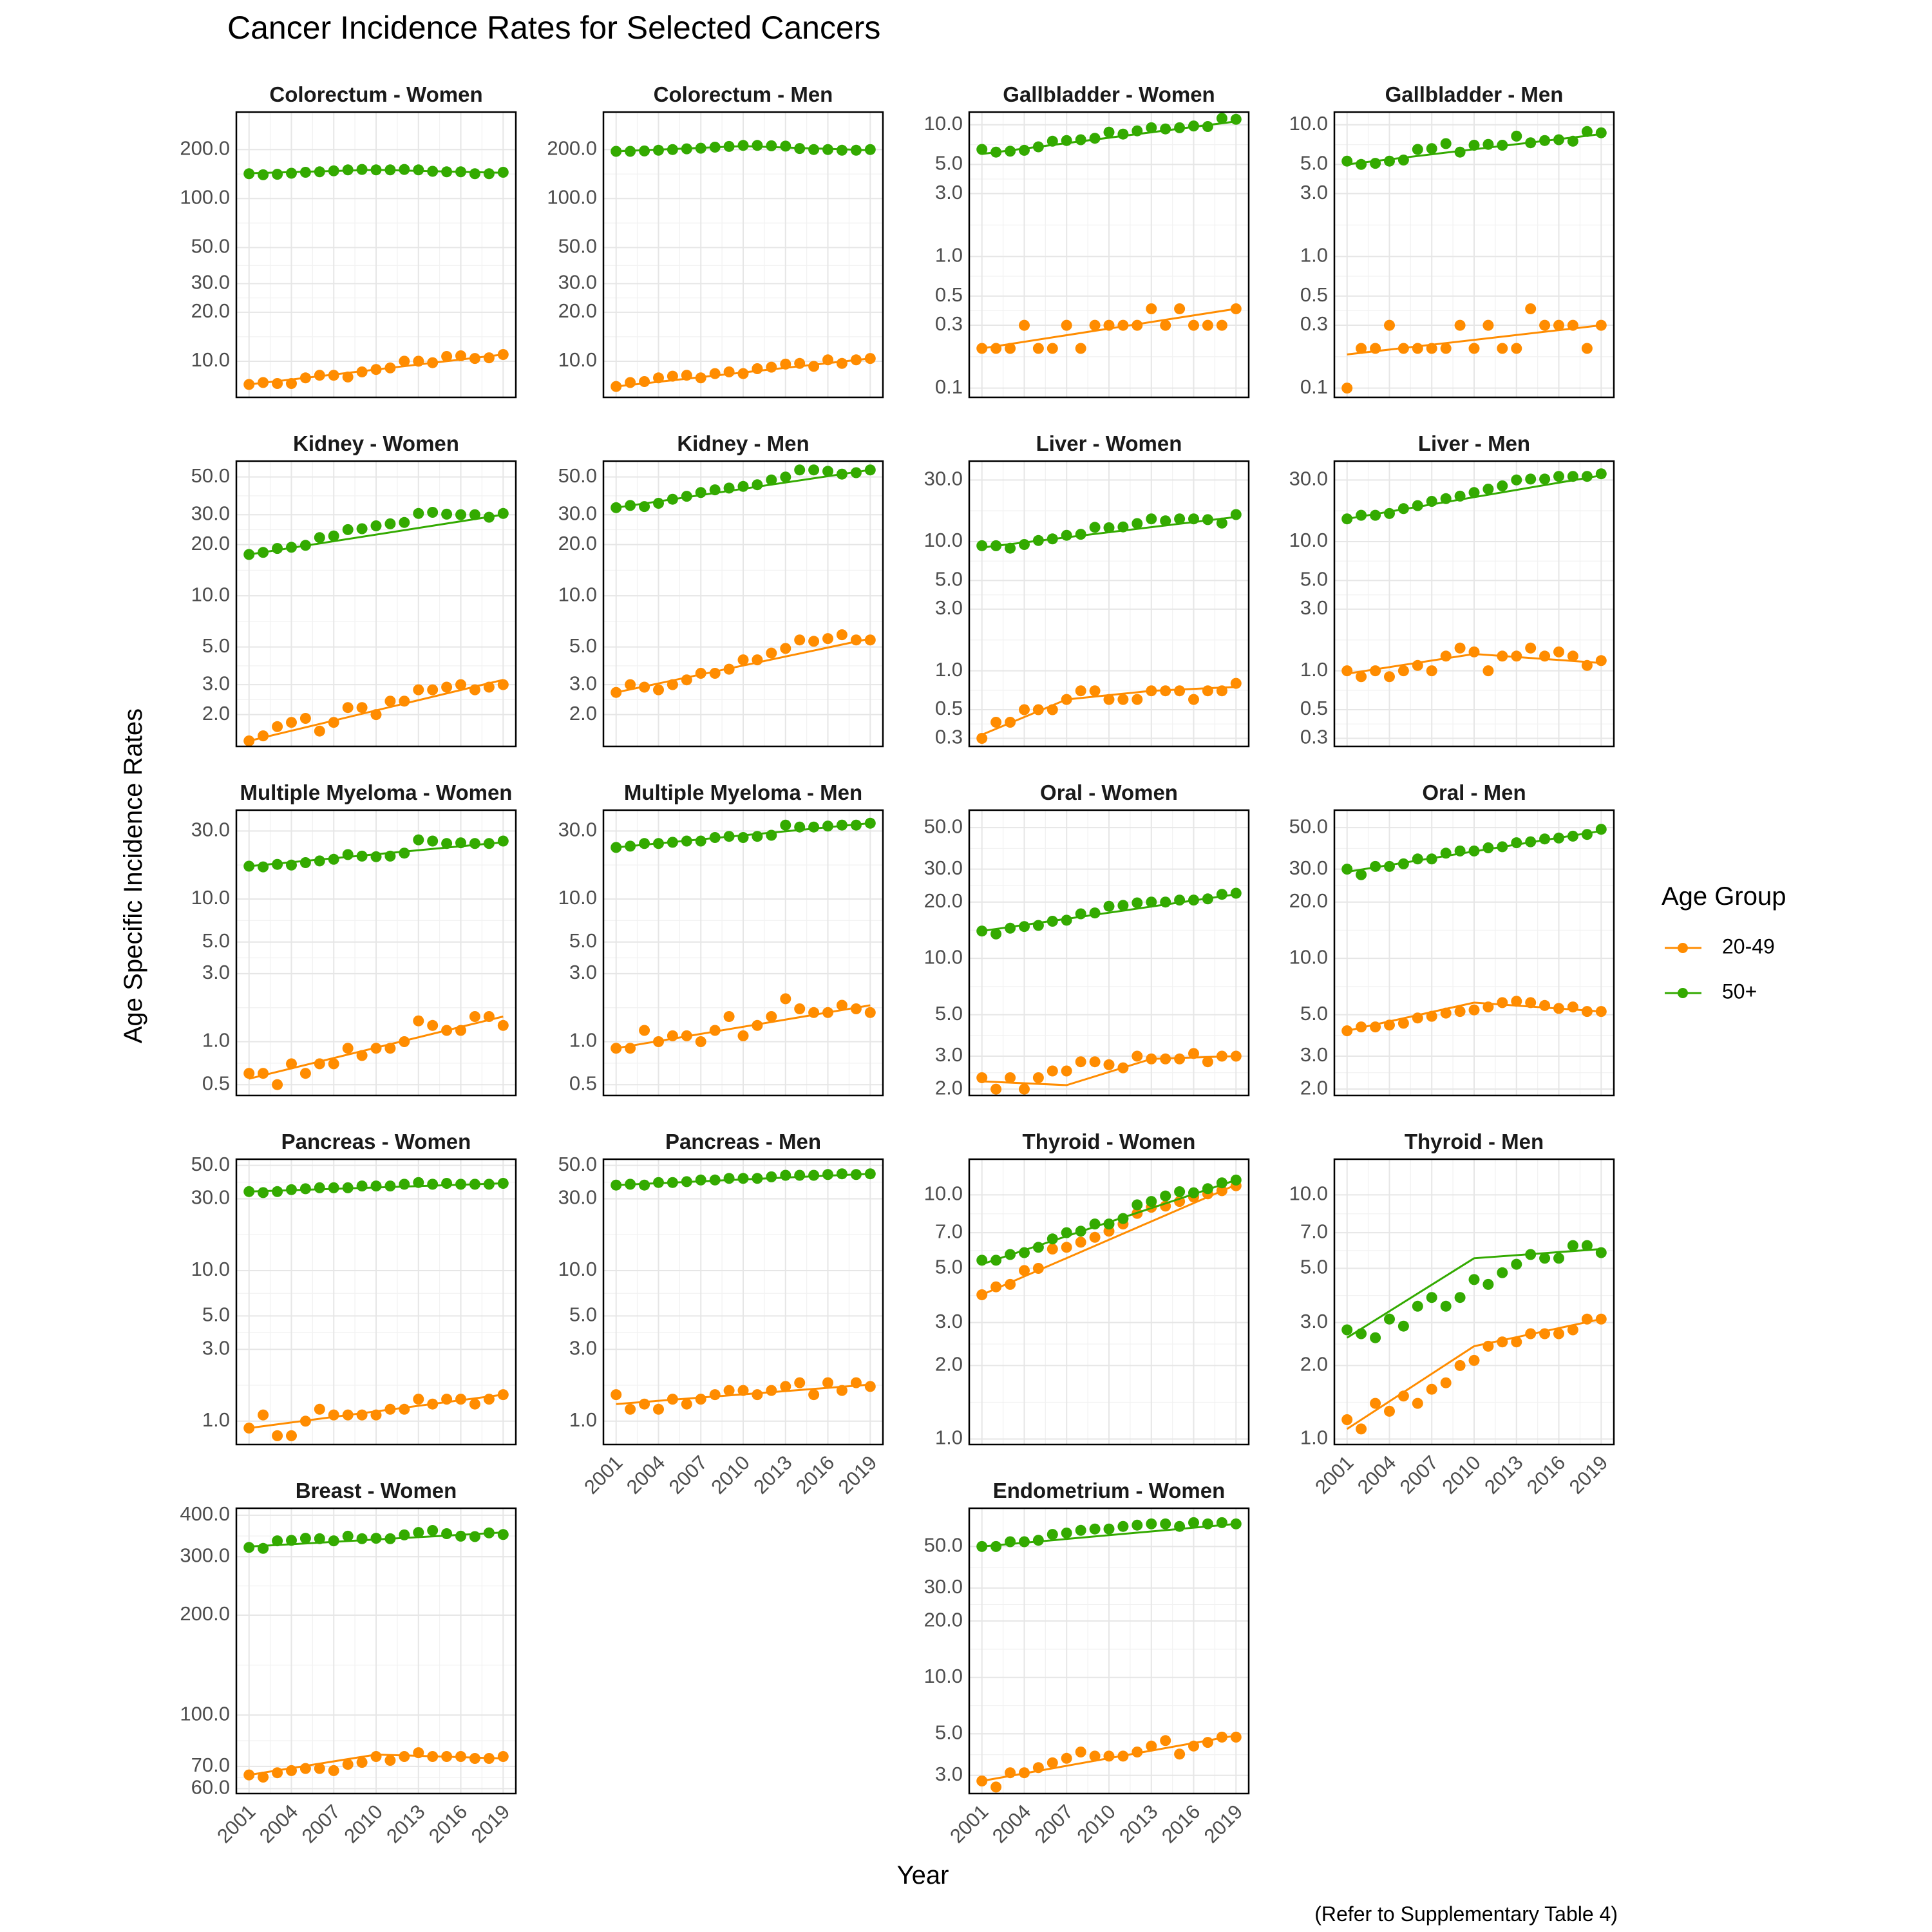  Describe the element at coordinates (210, 1787) in the screenshot. I see `y-tick-label: 60.0` at that location.